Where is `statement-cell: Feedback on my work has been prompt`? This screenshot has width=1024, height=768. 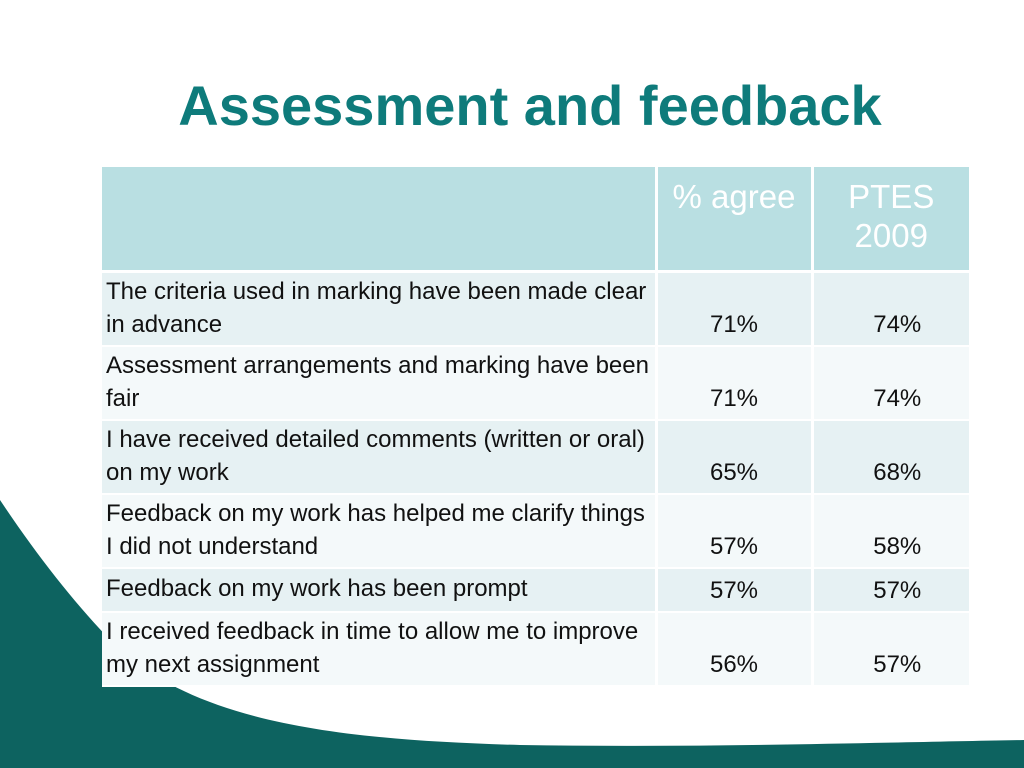
statement-cell: Feedback on my work has been prompt is located at coordinates (380, 590).